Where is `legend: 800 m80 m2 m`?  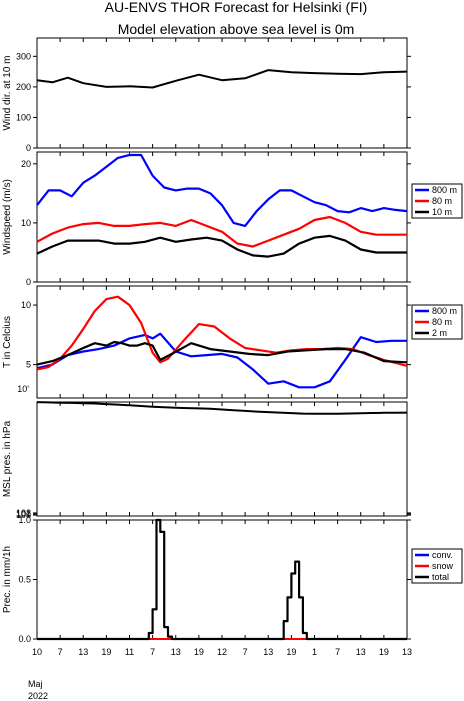 legend: 800 m80 m2 m is located at coordinates (437, 322).